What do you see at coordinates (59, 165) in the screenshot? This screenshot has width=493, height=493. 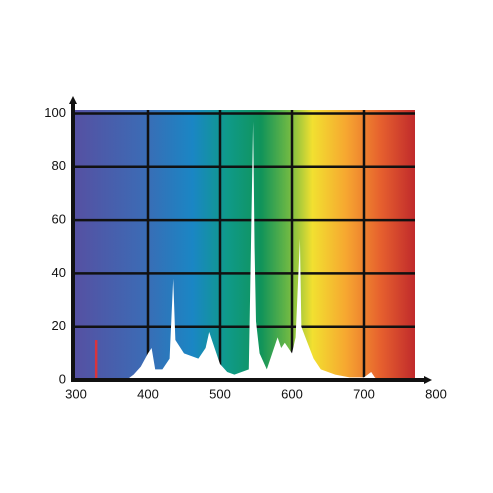 I see `y-tick-label: 80` at bounding box center [59, 165].